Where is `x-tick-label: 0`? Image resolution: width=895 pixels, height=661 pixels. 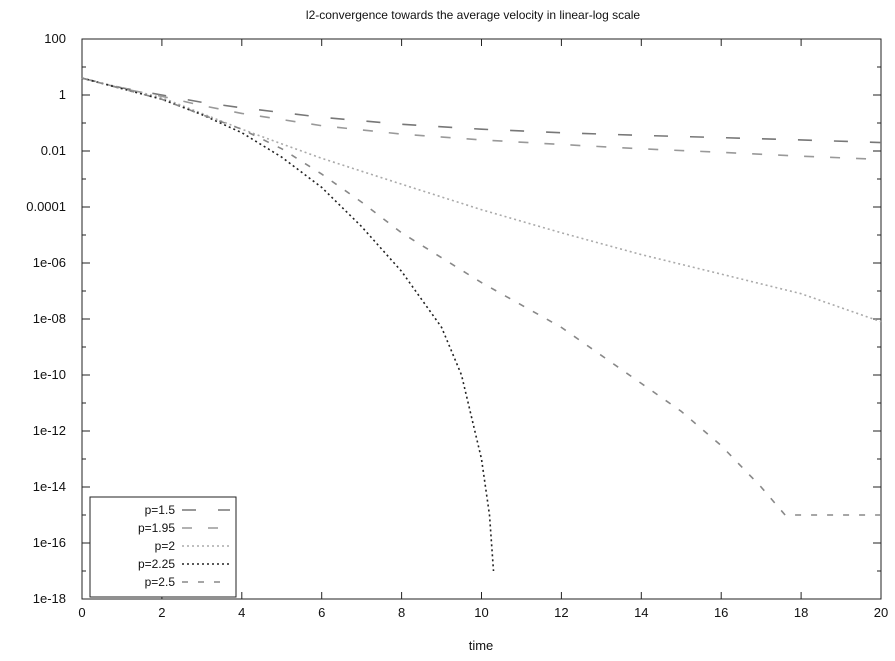
x-tick-label: 0 is located at coordinates (81, 612).